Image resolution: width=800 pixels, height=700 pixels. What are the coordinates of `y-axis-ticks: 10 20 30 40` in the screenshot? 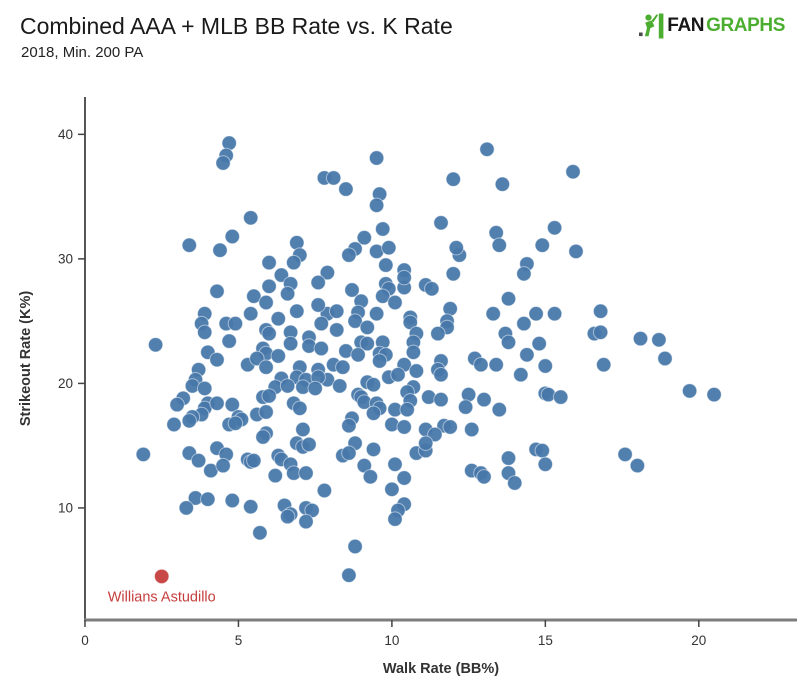 It's located at (71, 321).